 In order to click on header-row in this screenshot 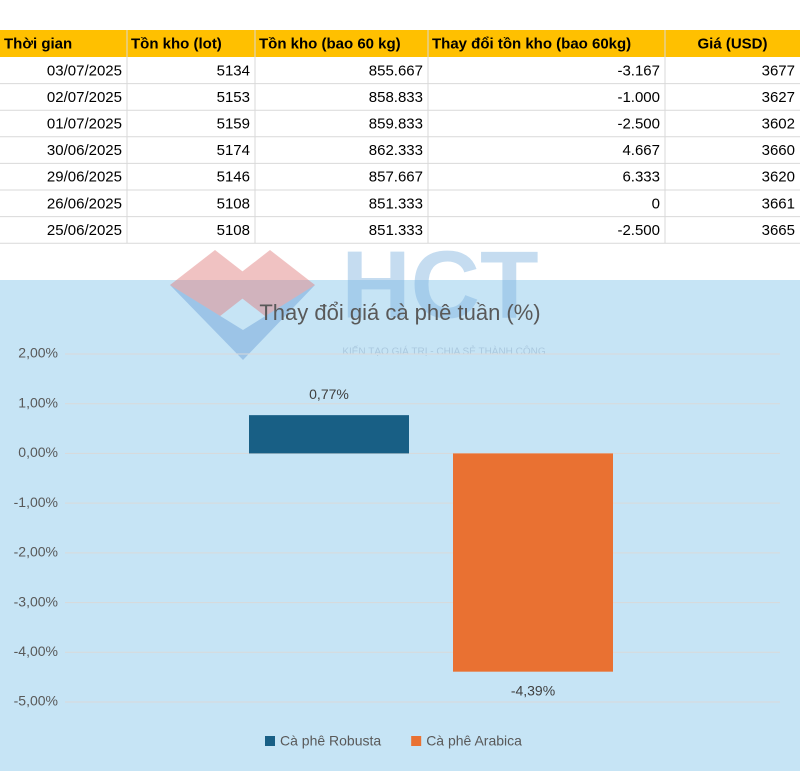, I will do `click(400, 43)`.